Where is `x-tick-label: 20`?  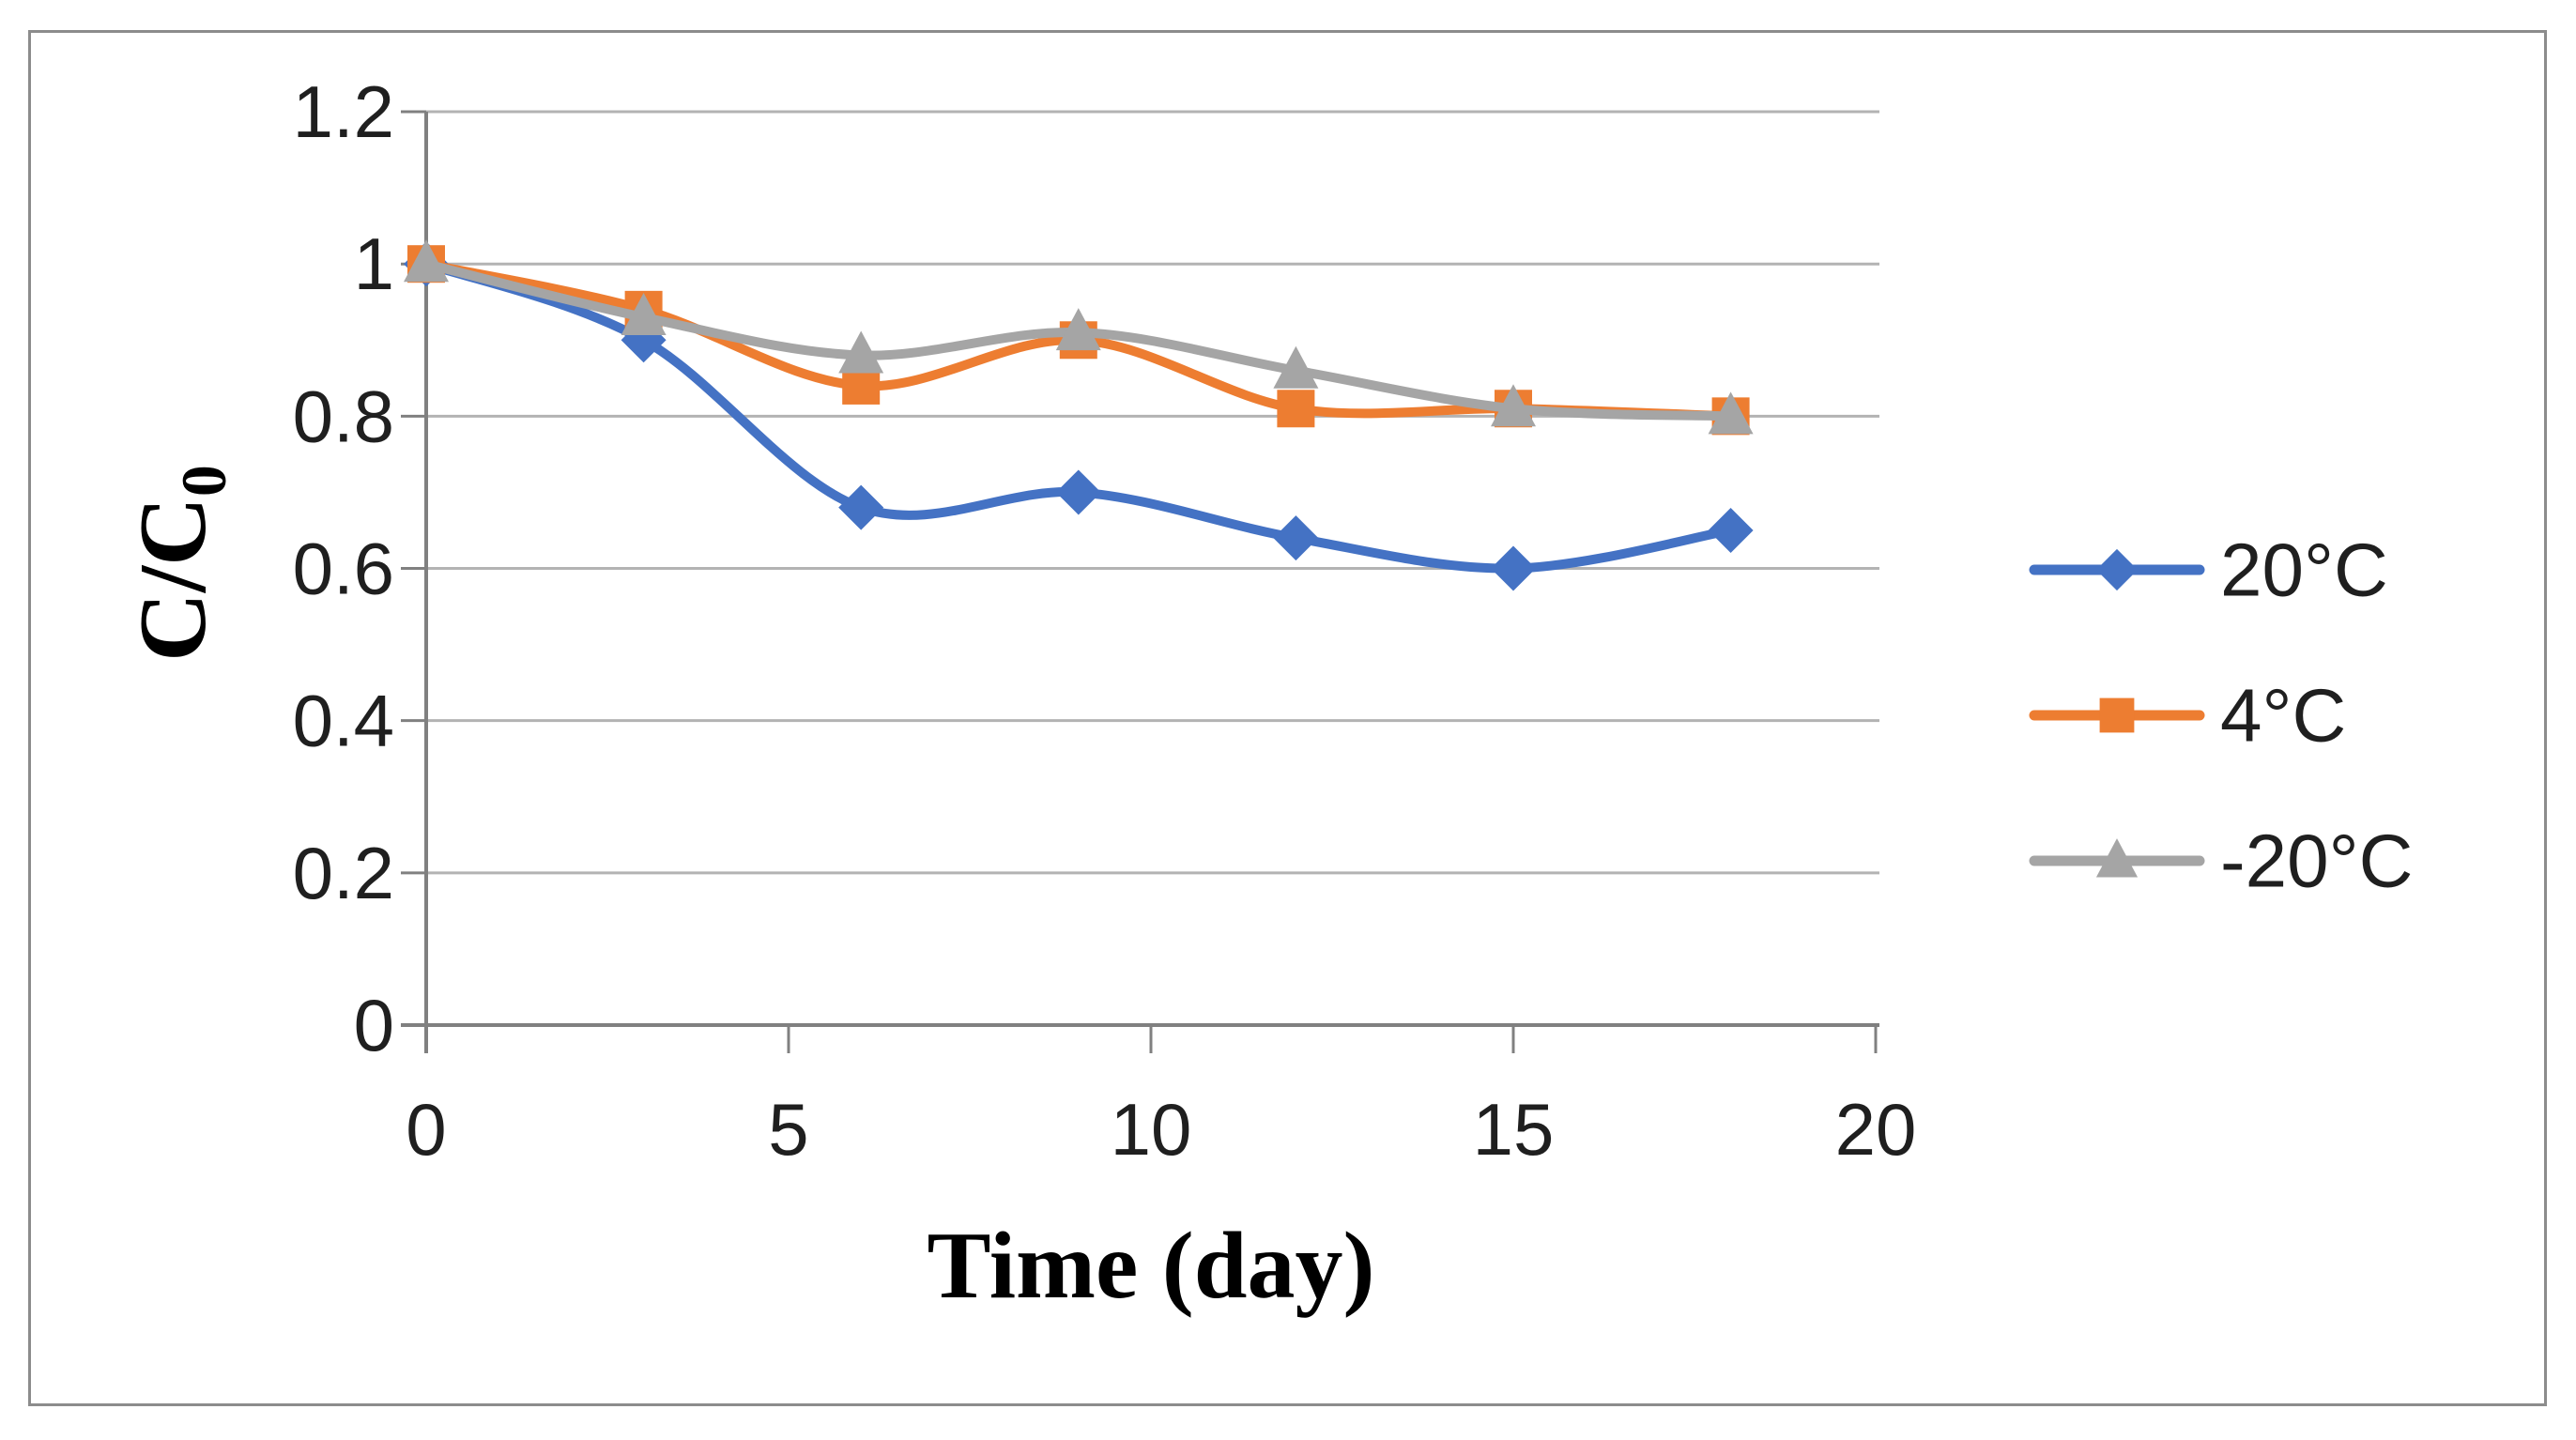
x-tick-label: 20 is located at coordinates (1876, 1129).